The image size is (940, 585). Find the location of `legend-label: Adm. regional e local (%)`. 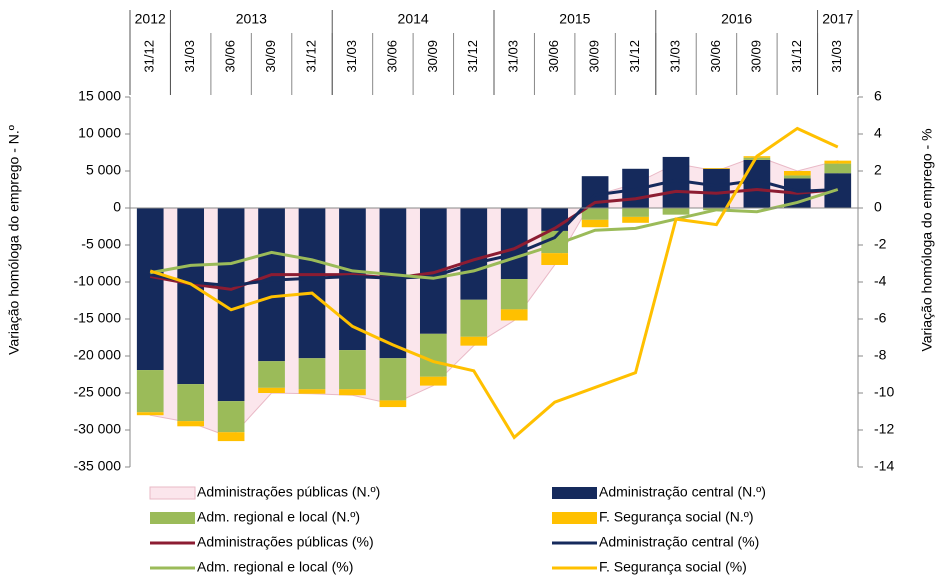

legend-label: Adm. regional e local (%) is located at coordinates (275, 567).